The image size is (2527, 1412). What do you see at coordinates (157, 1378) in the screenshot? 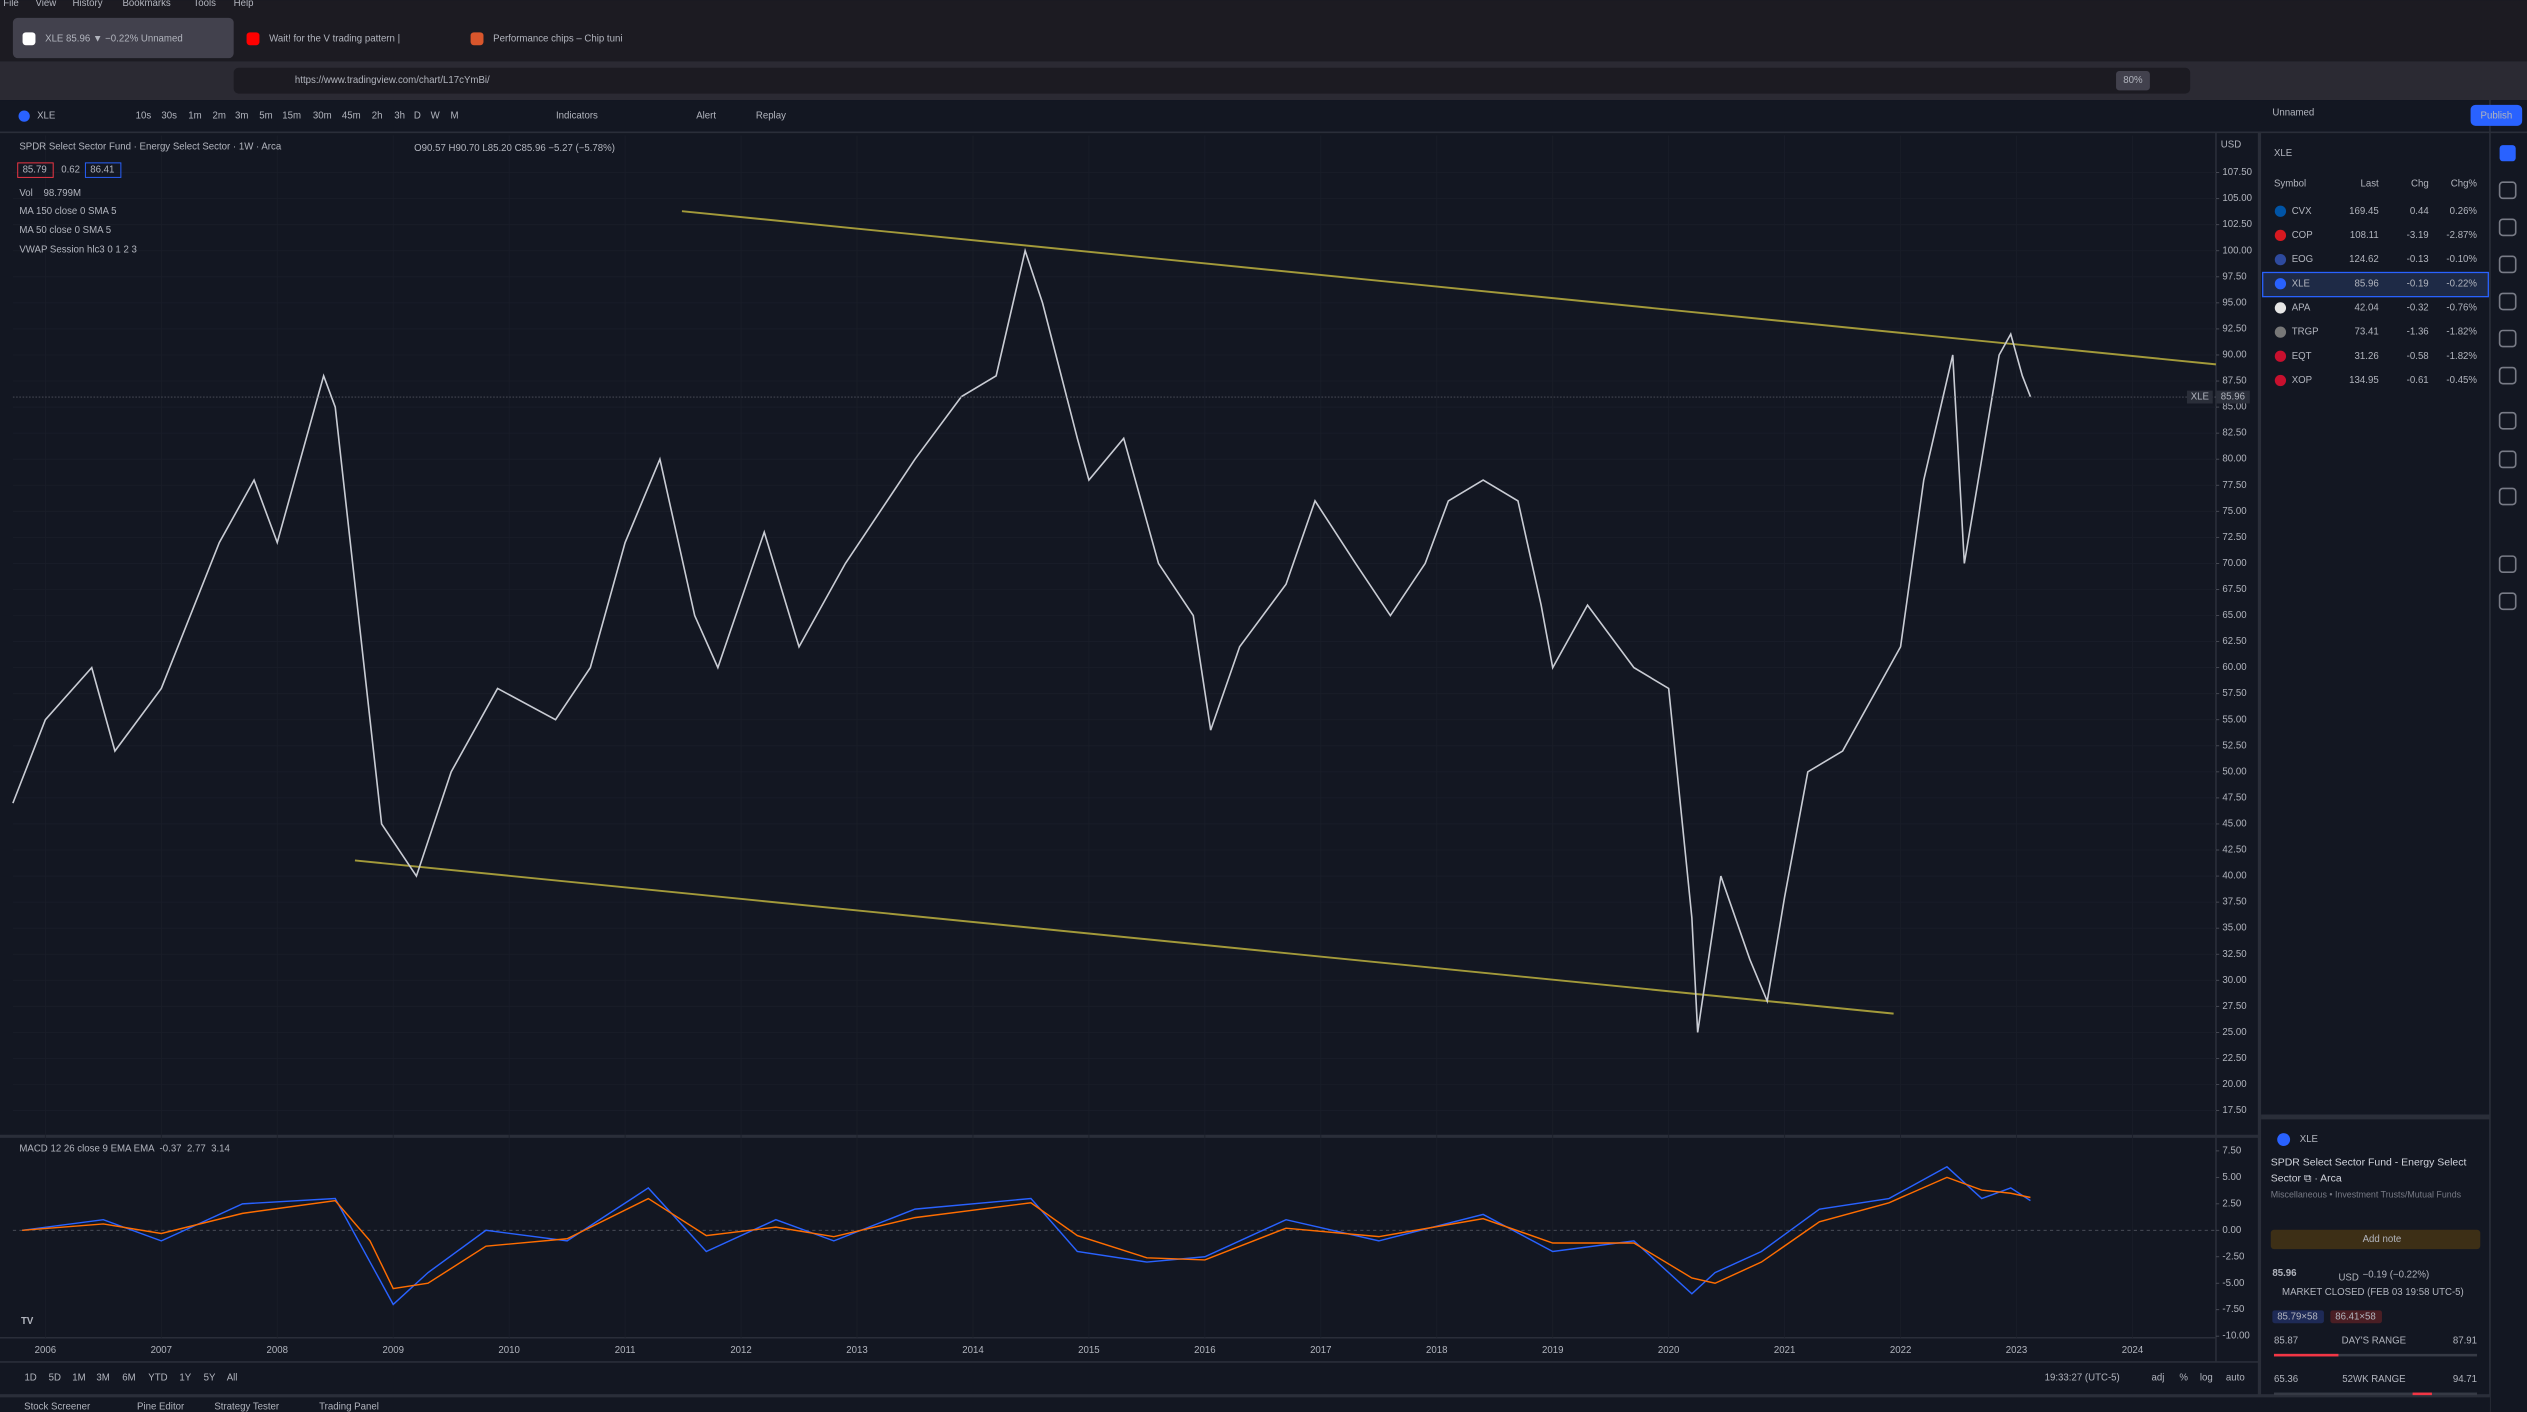
I see `range-button: YTD` at bounding box center [157, 1378].